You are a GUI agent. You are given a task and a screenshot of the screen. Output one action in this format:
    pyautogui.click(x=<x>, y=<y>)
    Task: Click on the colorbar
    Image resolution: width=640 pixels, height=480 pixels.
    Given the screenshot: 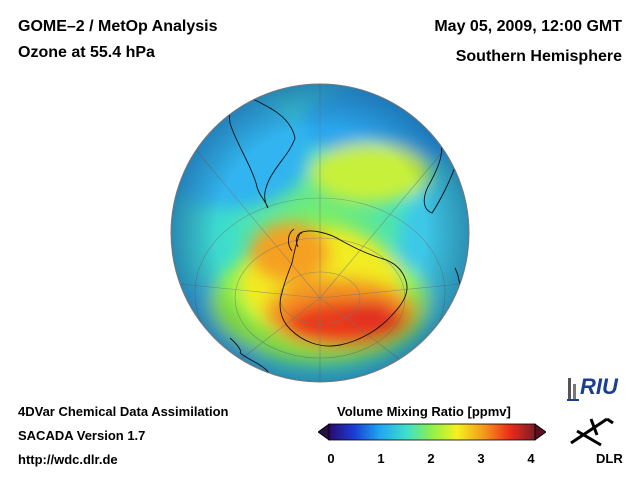 What is the action you would take?
    pyautogui.click(x=432, y=432)
    